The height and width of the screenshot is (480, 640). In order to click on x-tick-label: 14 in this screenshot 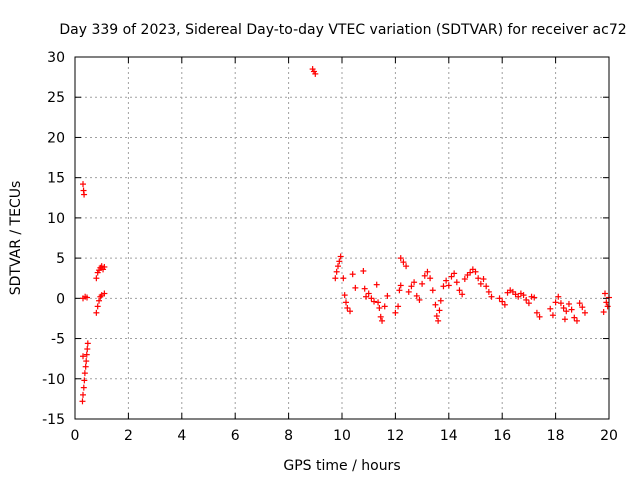, I will do `click(449, 436)`.